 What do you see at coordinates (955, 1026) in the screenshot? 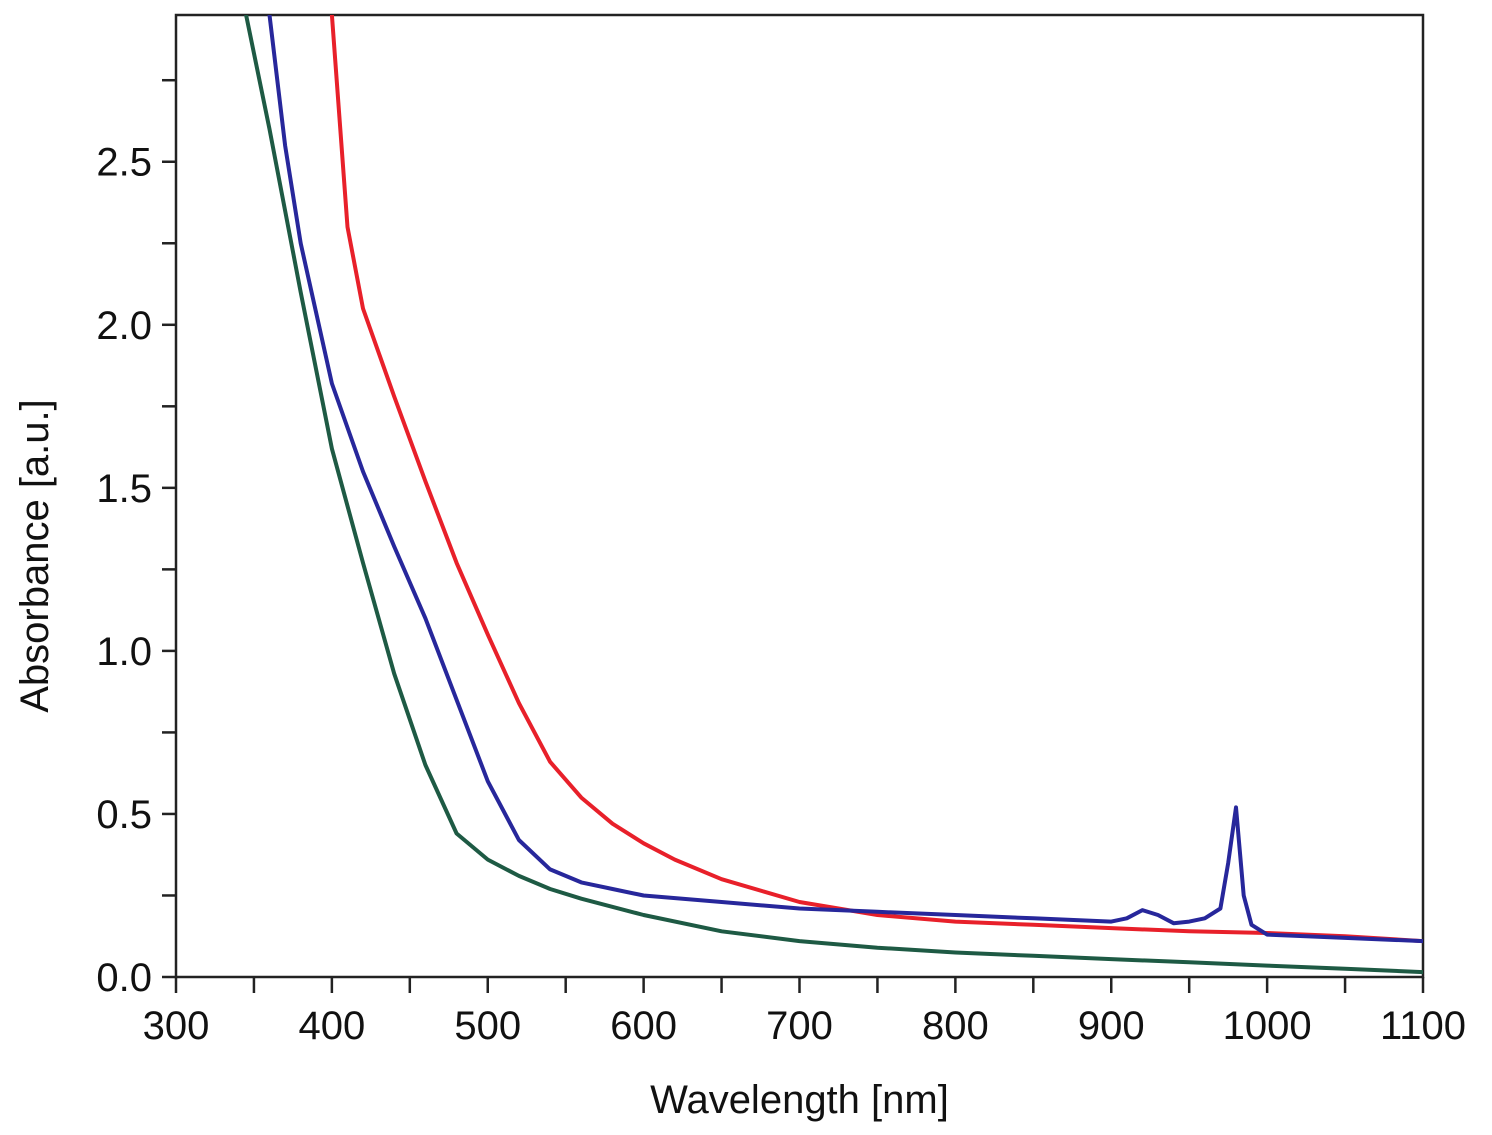
I see `x-tick-label: 800` at bounding box center [955, 1026].